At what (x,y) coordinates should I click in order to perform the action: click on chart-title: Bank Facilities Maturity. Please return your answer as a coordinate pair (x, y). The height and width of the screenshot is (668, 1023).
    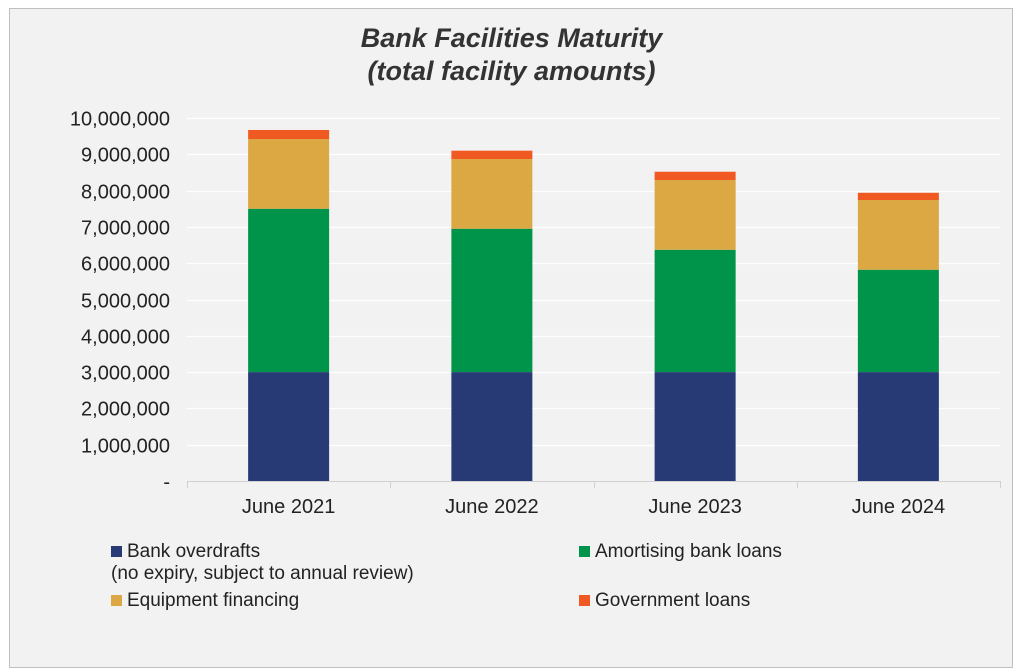
    Looking at the image, I should click on (511, 38).